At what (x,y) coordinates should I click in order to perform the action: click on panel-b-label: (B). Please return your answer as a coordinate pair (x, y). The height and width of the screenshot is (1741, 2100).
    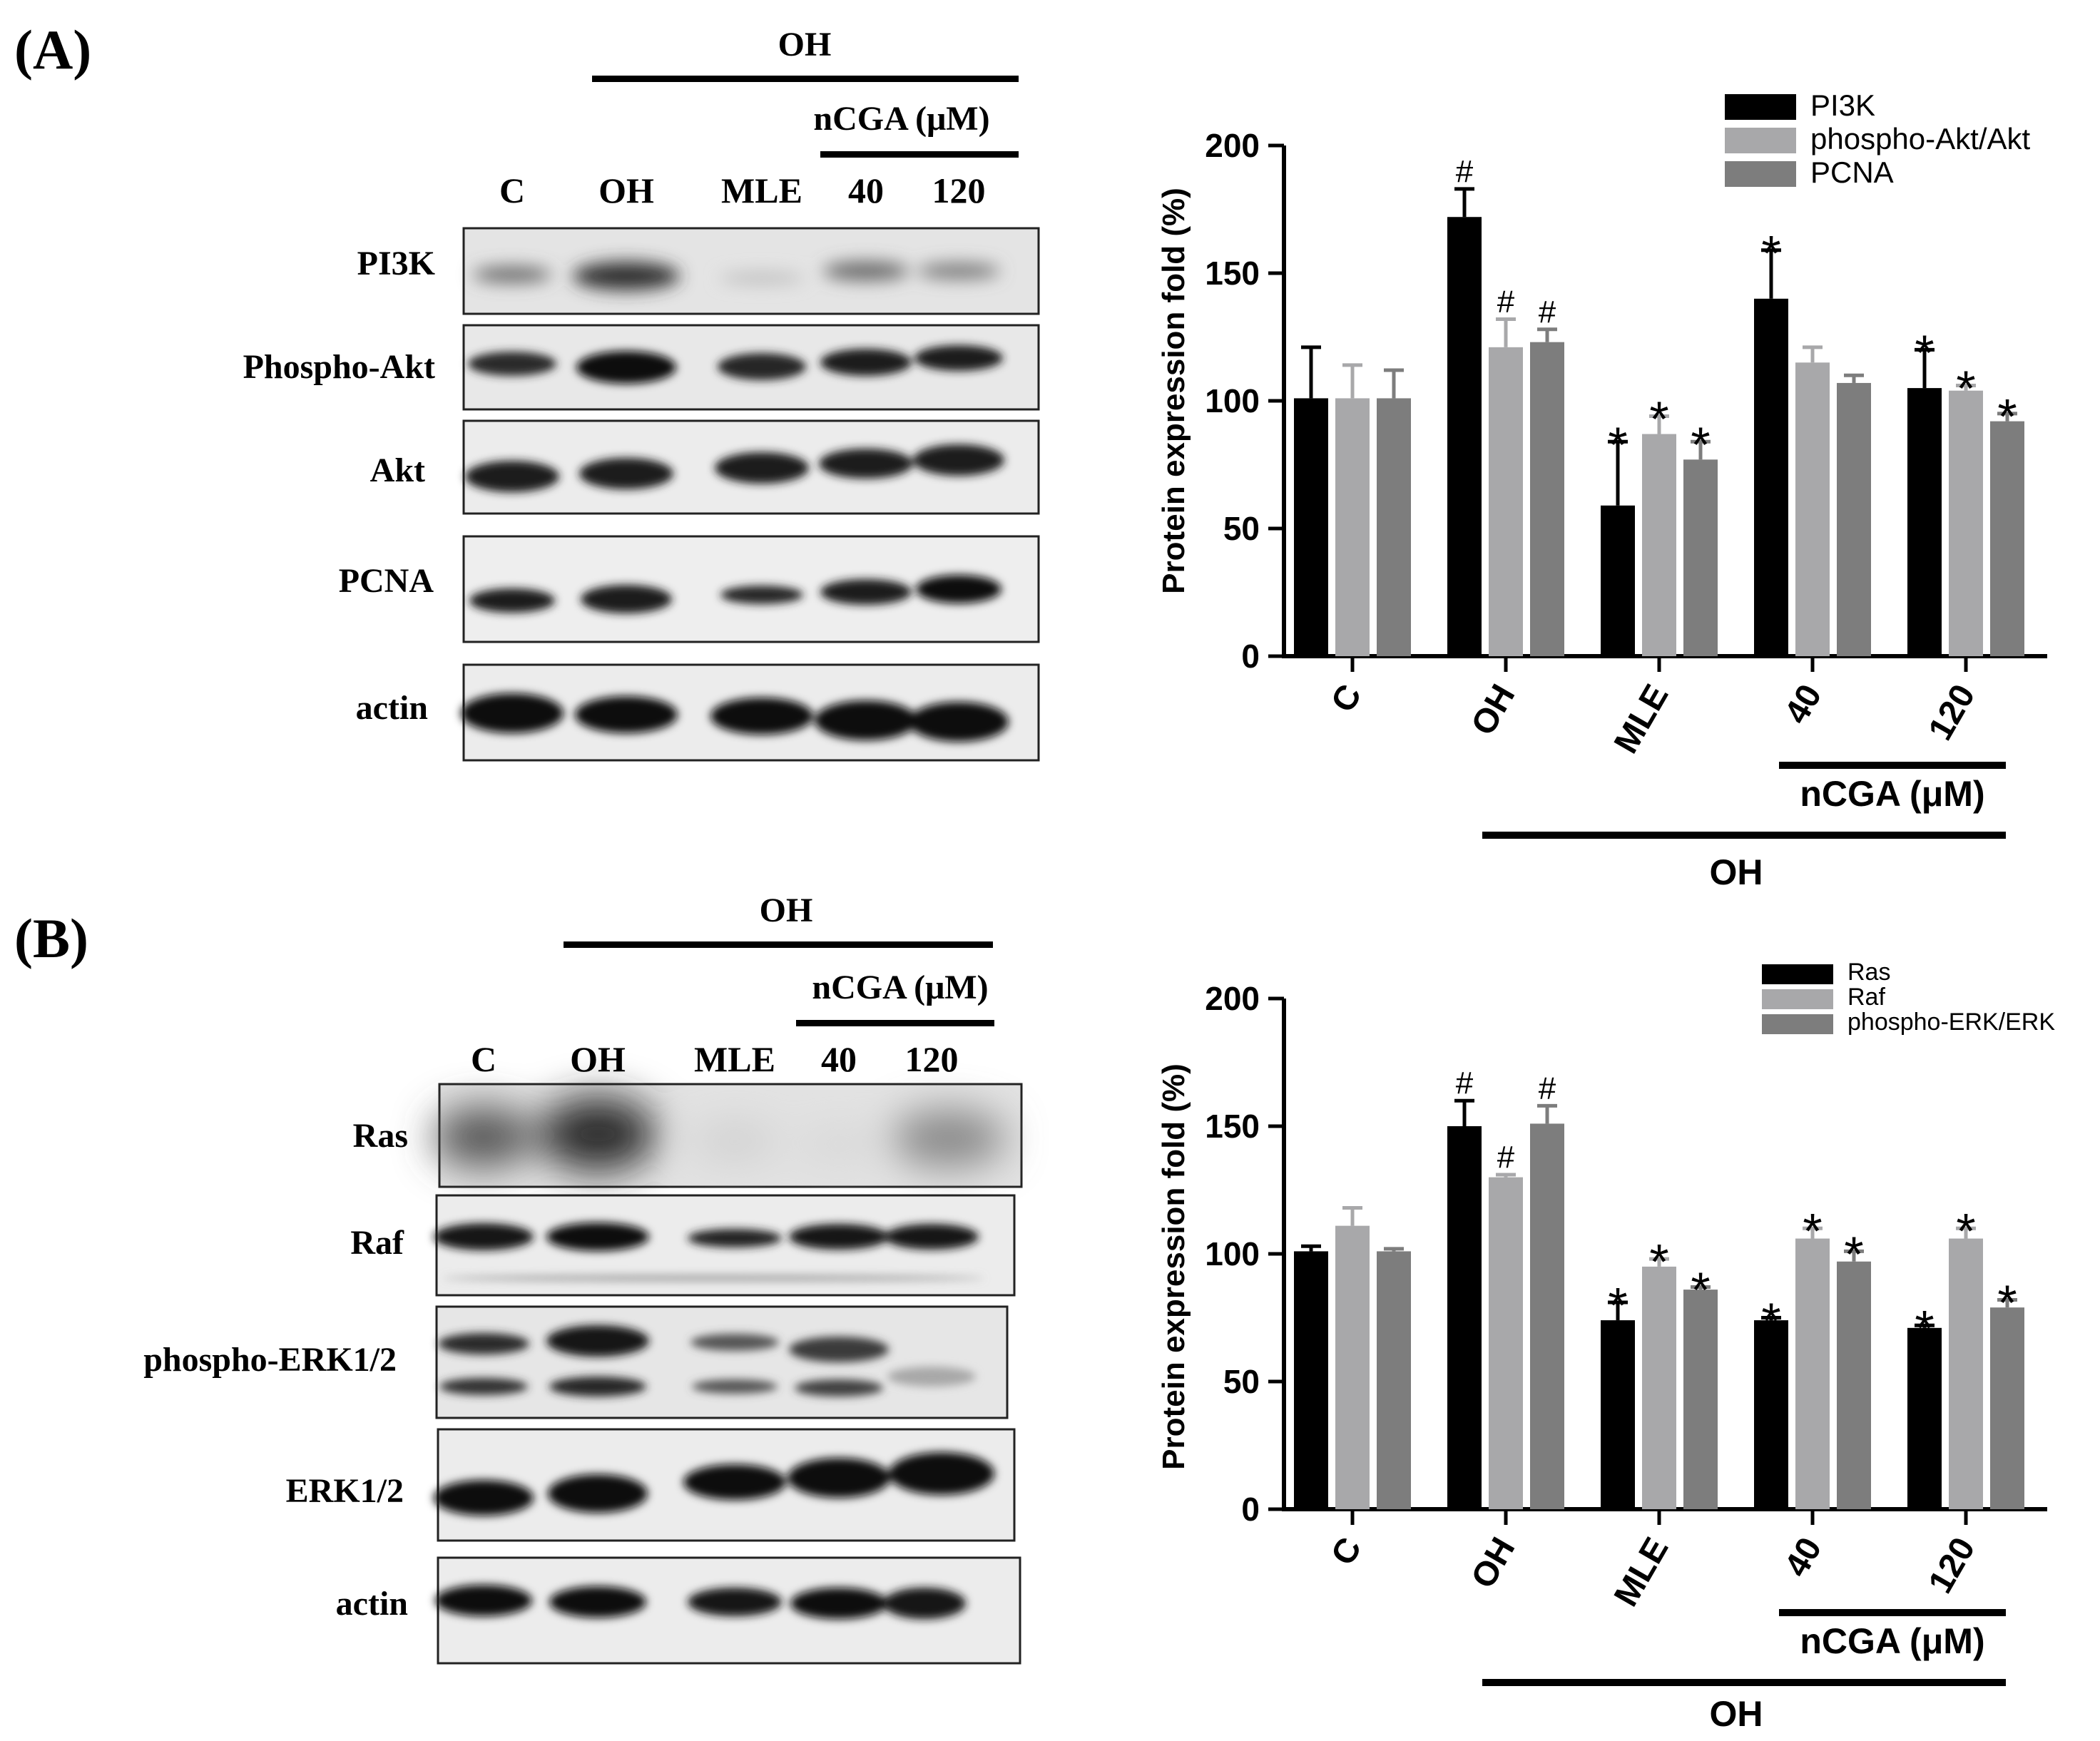
    Looking at the image, I should click on (51, 938).